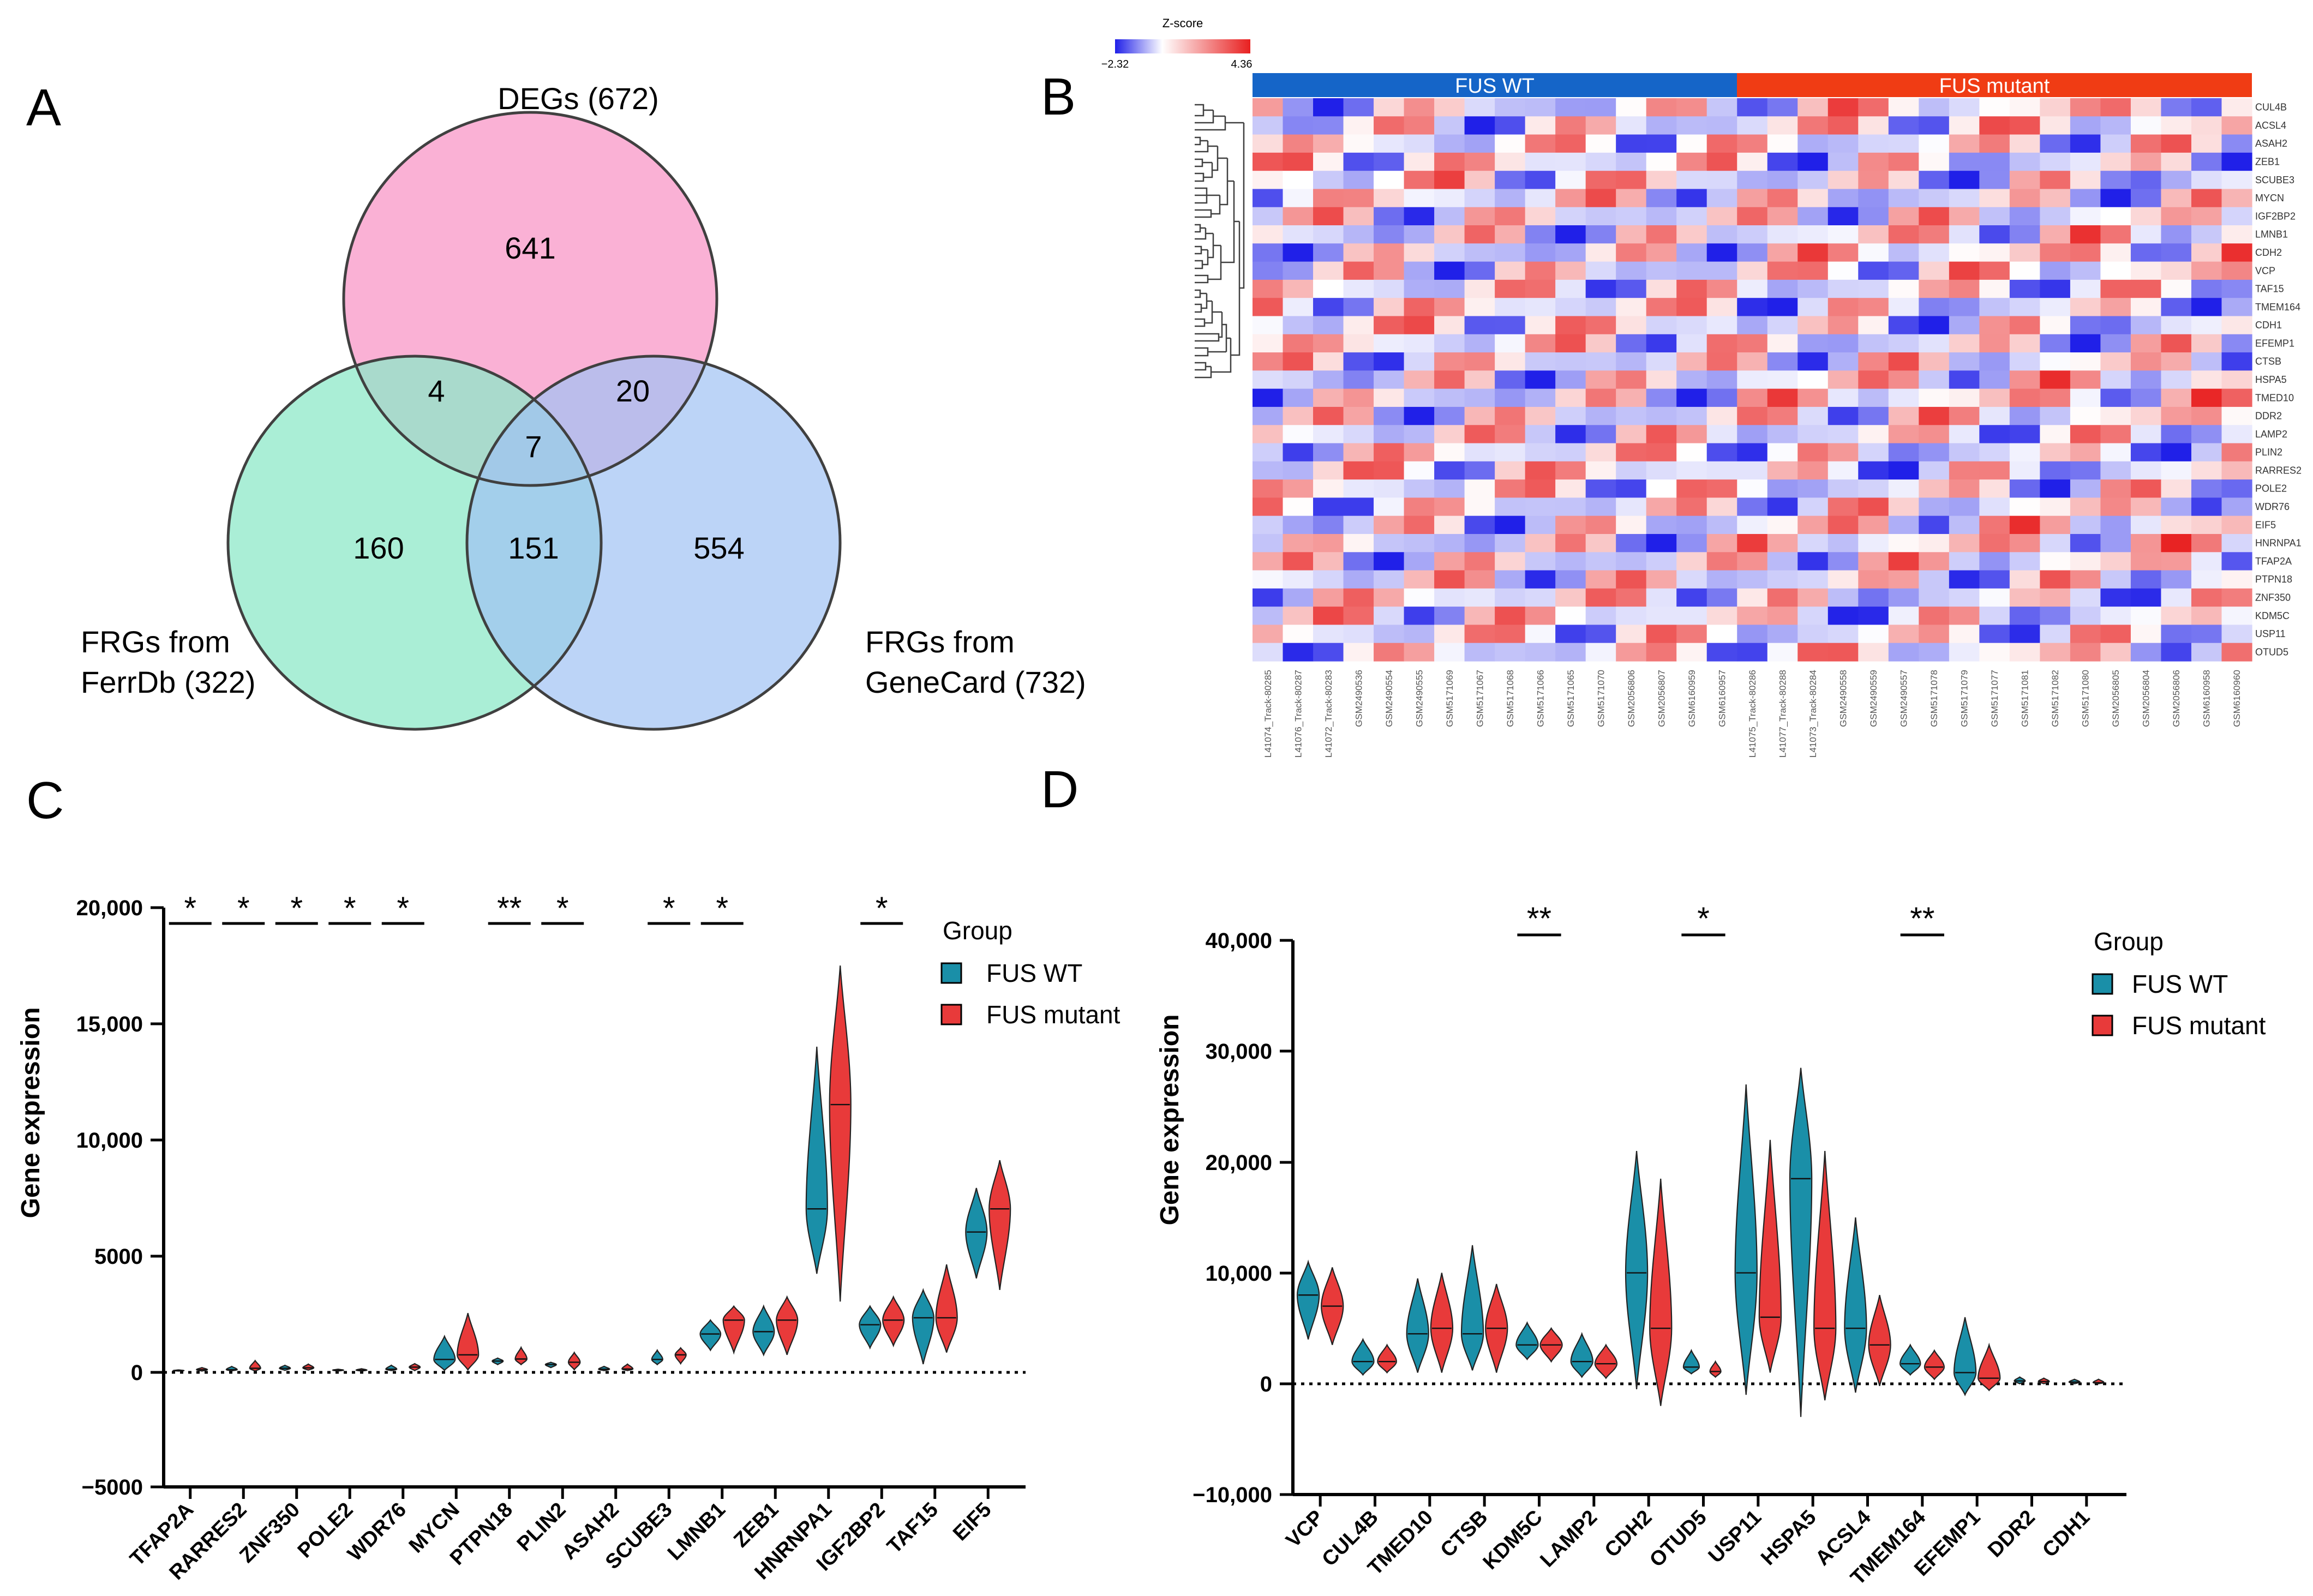 This screenshot has width=2313, height=1596. What do you see at coordinates (2268, 361) in the screenshot?
I see `heatmap-gene-label: CTSB` at bounding box center [2268, 361].